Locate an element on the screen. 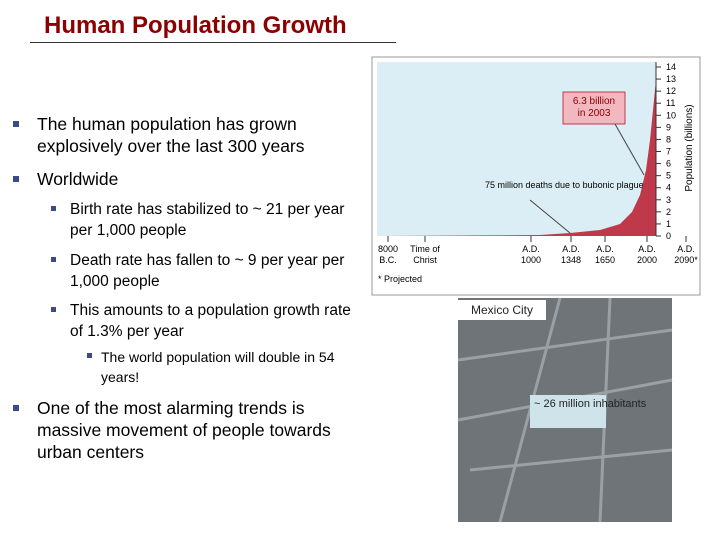 The width and height of the screenshot is (720, 540). tick-label: 6 is located at coordinates (668, 164).